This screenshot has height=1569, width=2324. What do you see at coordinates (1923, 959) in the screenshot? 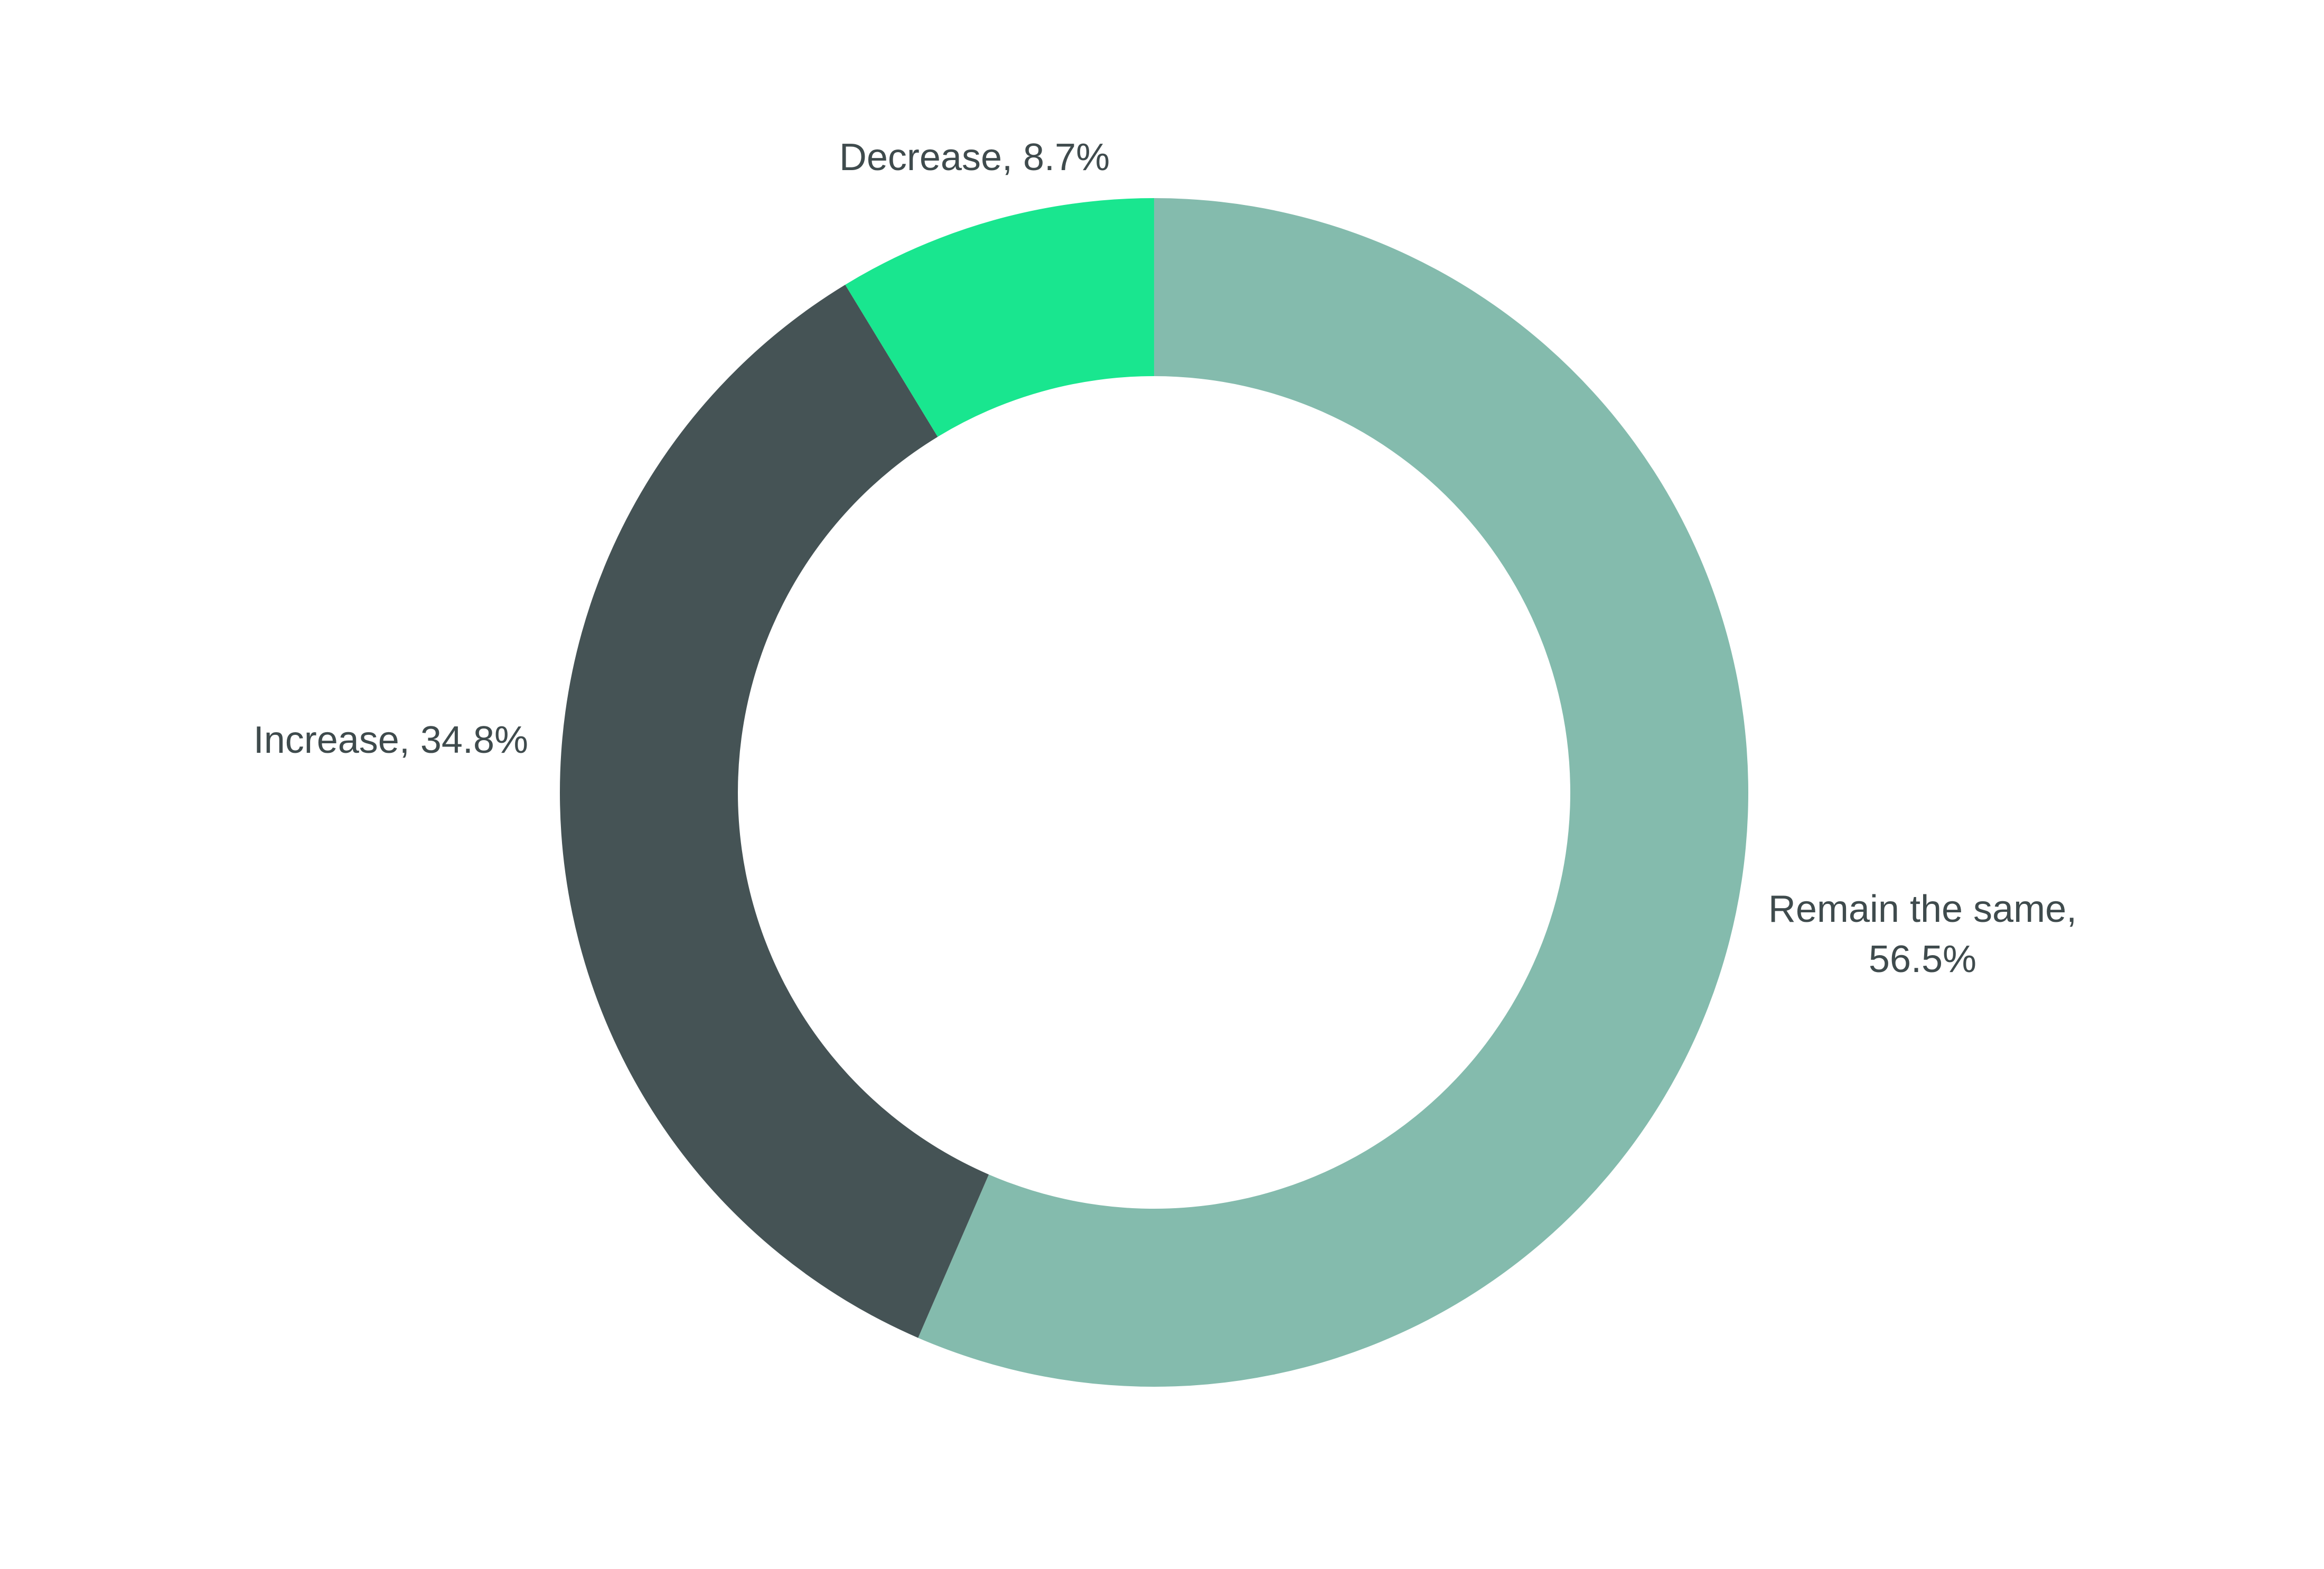
I see `label-line: 56.5%` at bounding box center [1923, 959].